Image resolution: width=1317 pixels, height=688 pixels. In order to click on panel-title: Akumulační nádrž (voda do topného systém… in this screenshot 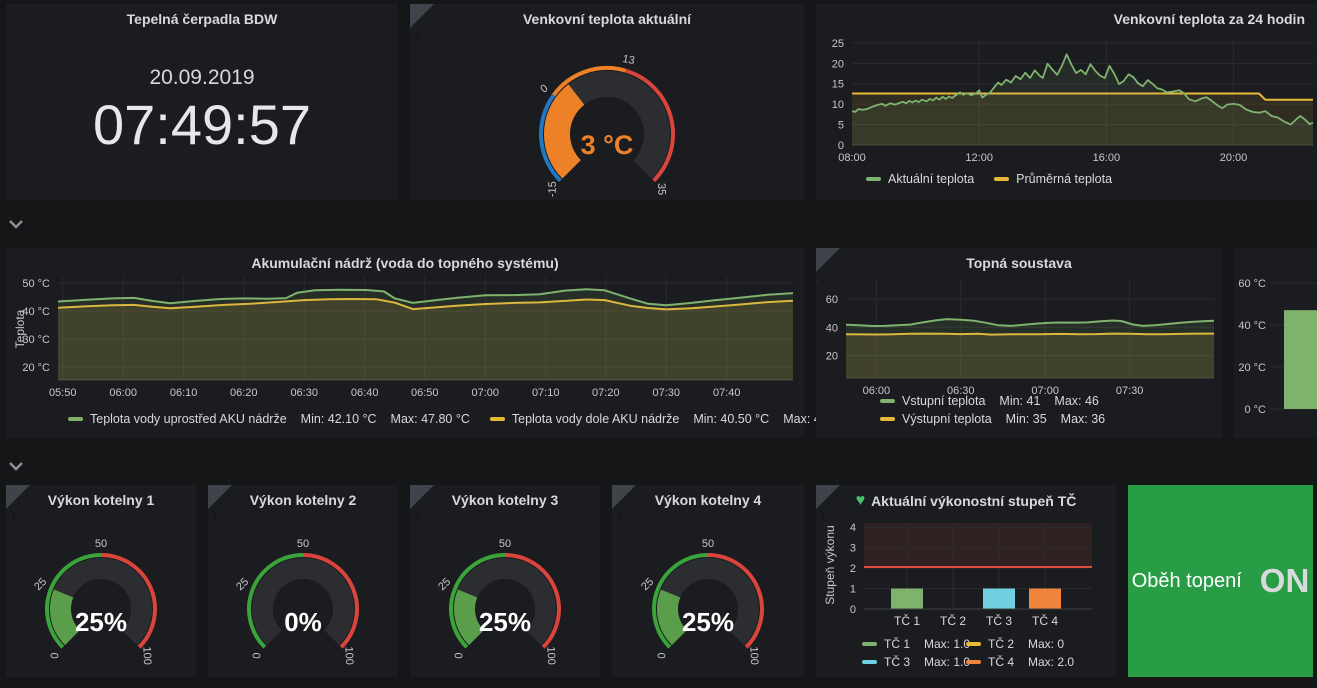, I will do `click(405, 263)`.